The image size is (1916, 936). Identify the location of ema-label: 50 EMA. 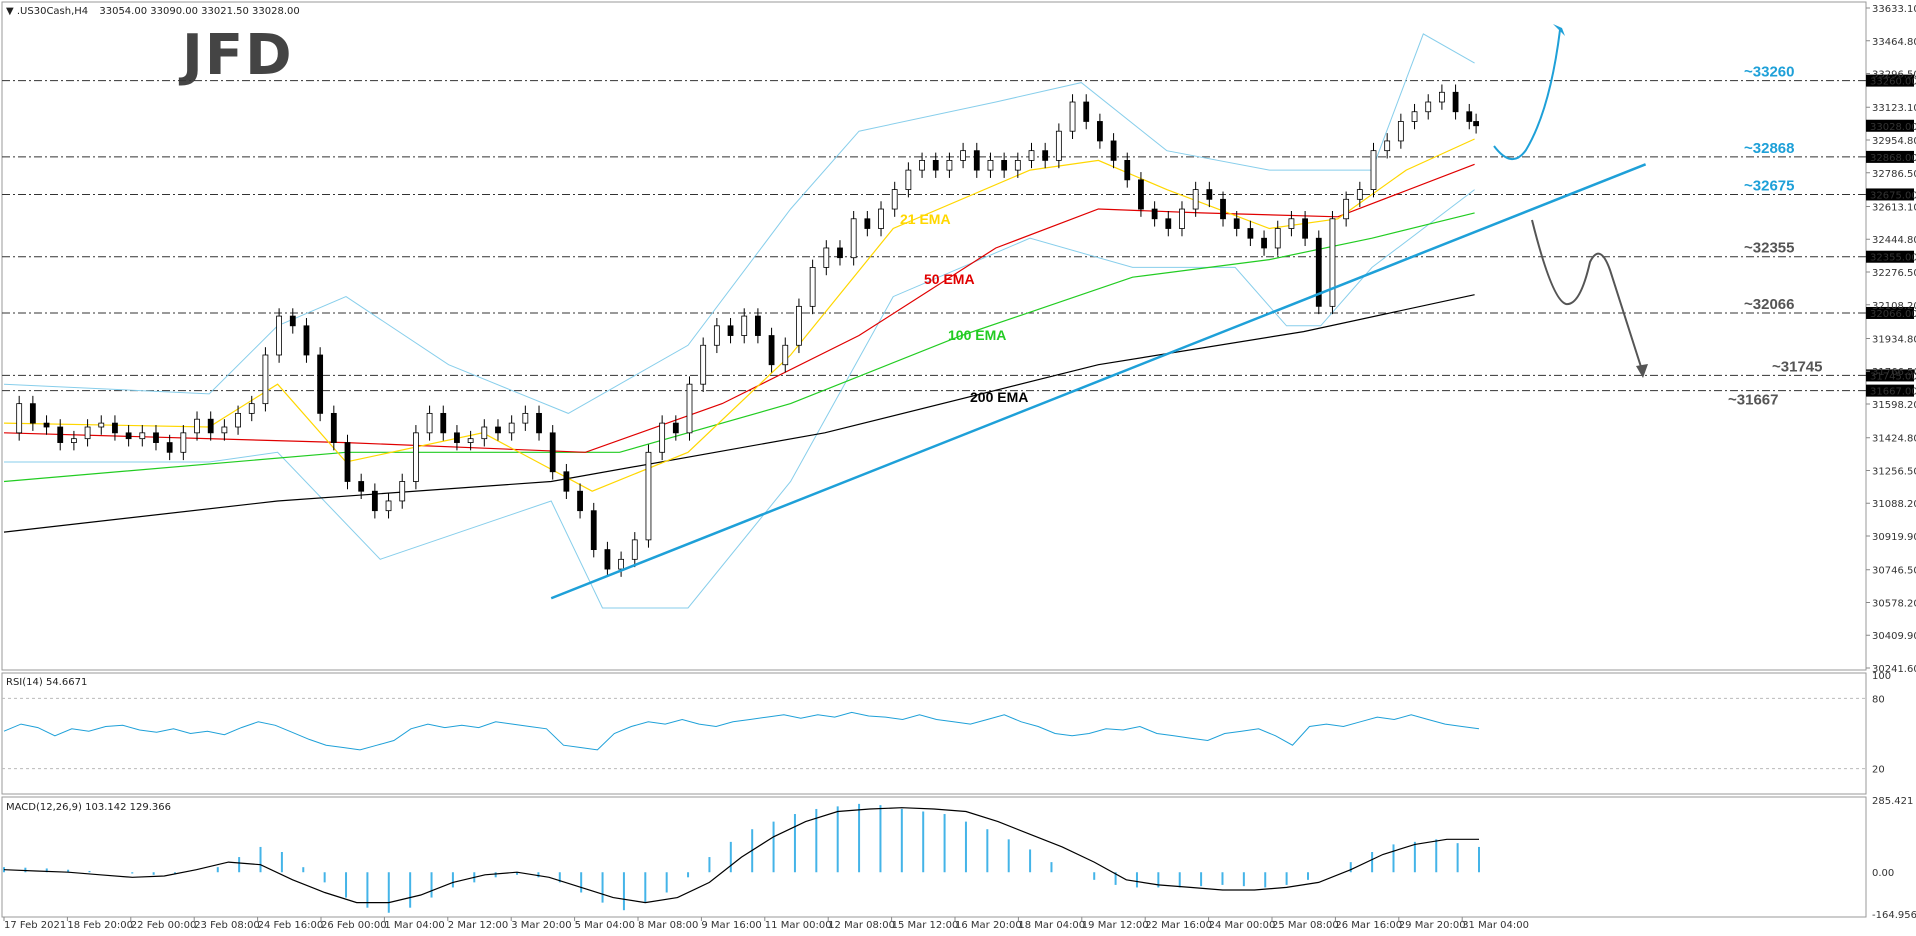
(949, 279).